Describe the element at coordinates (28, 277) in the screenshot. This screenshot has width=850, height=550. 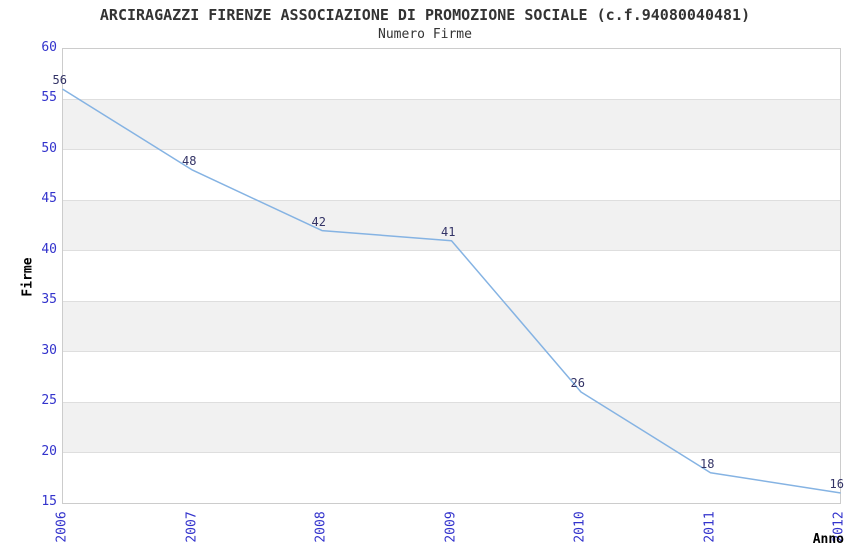
I see `y-axis-title: Firme` at that location.